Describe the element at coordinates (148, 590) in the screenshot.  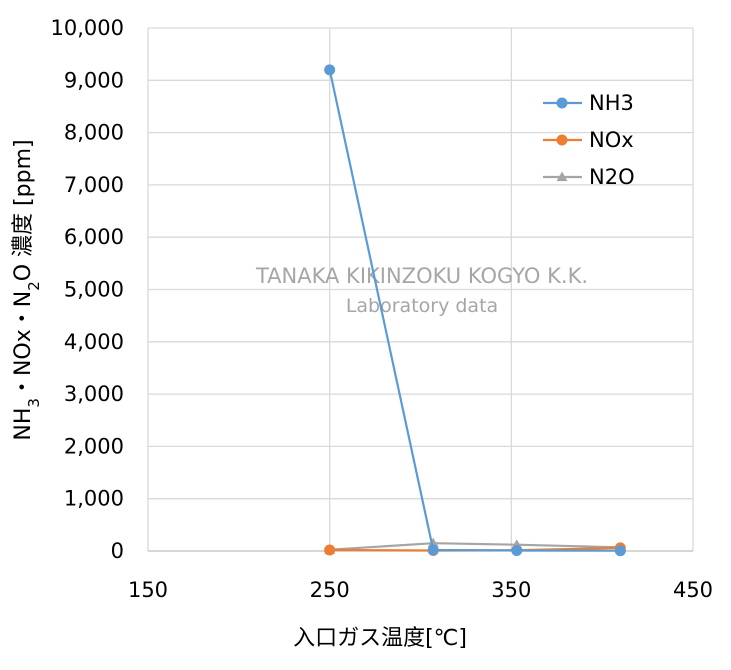
I see `x-tick-label: 150` at that location.